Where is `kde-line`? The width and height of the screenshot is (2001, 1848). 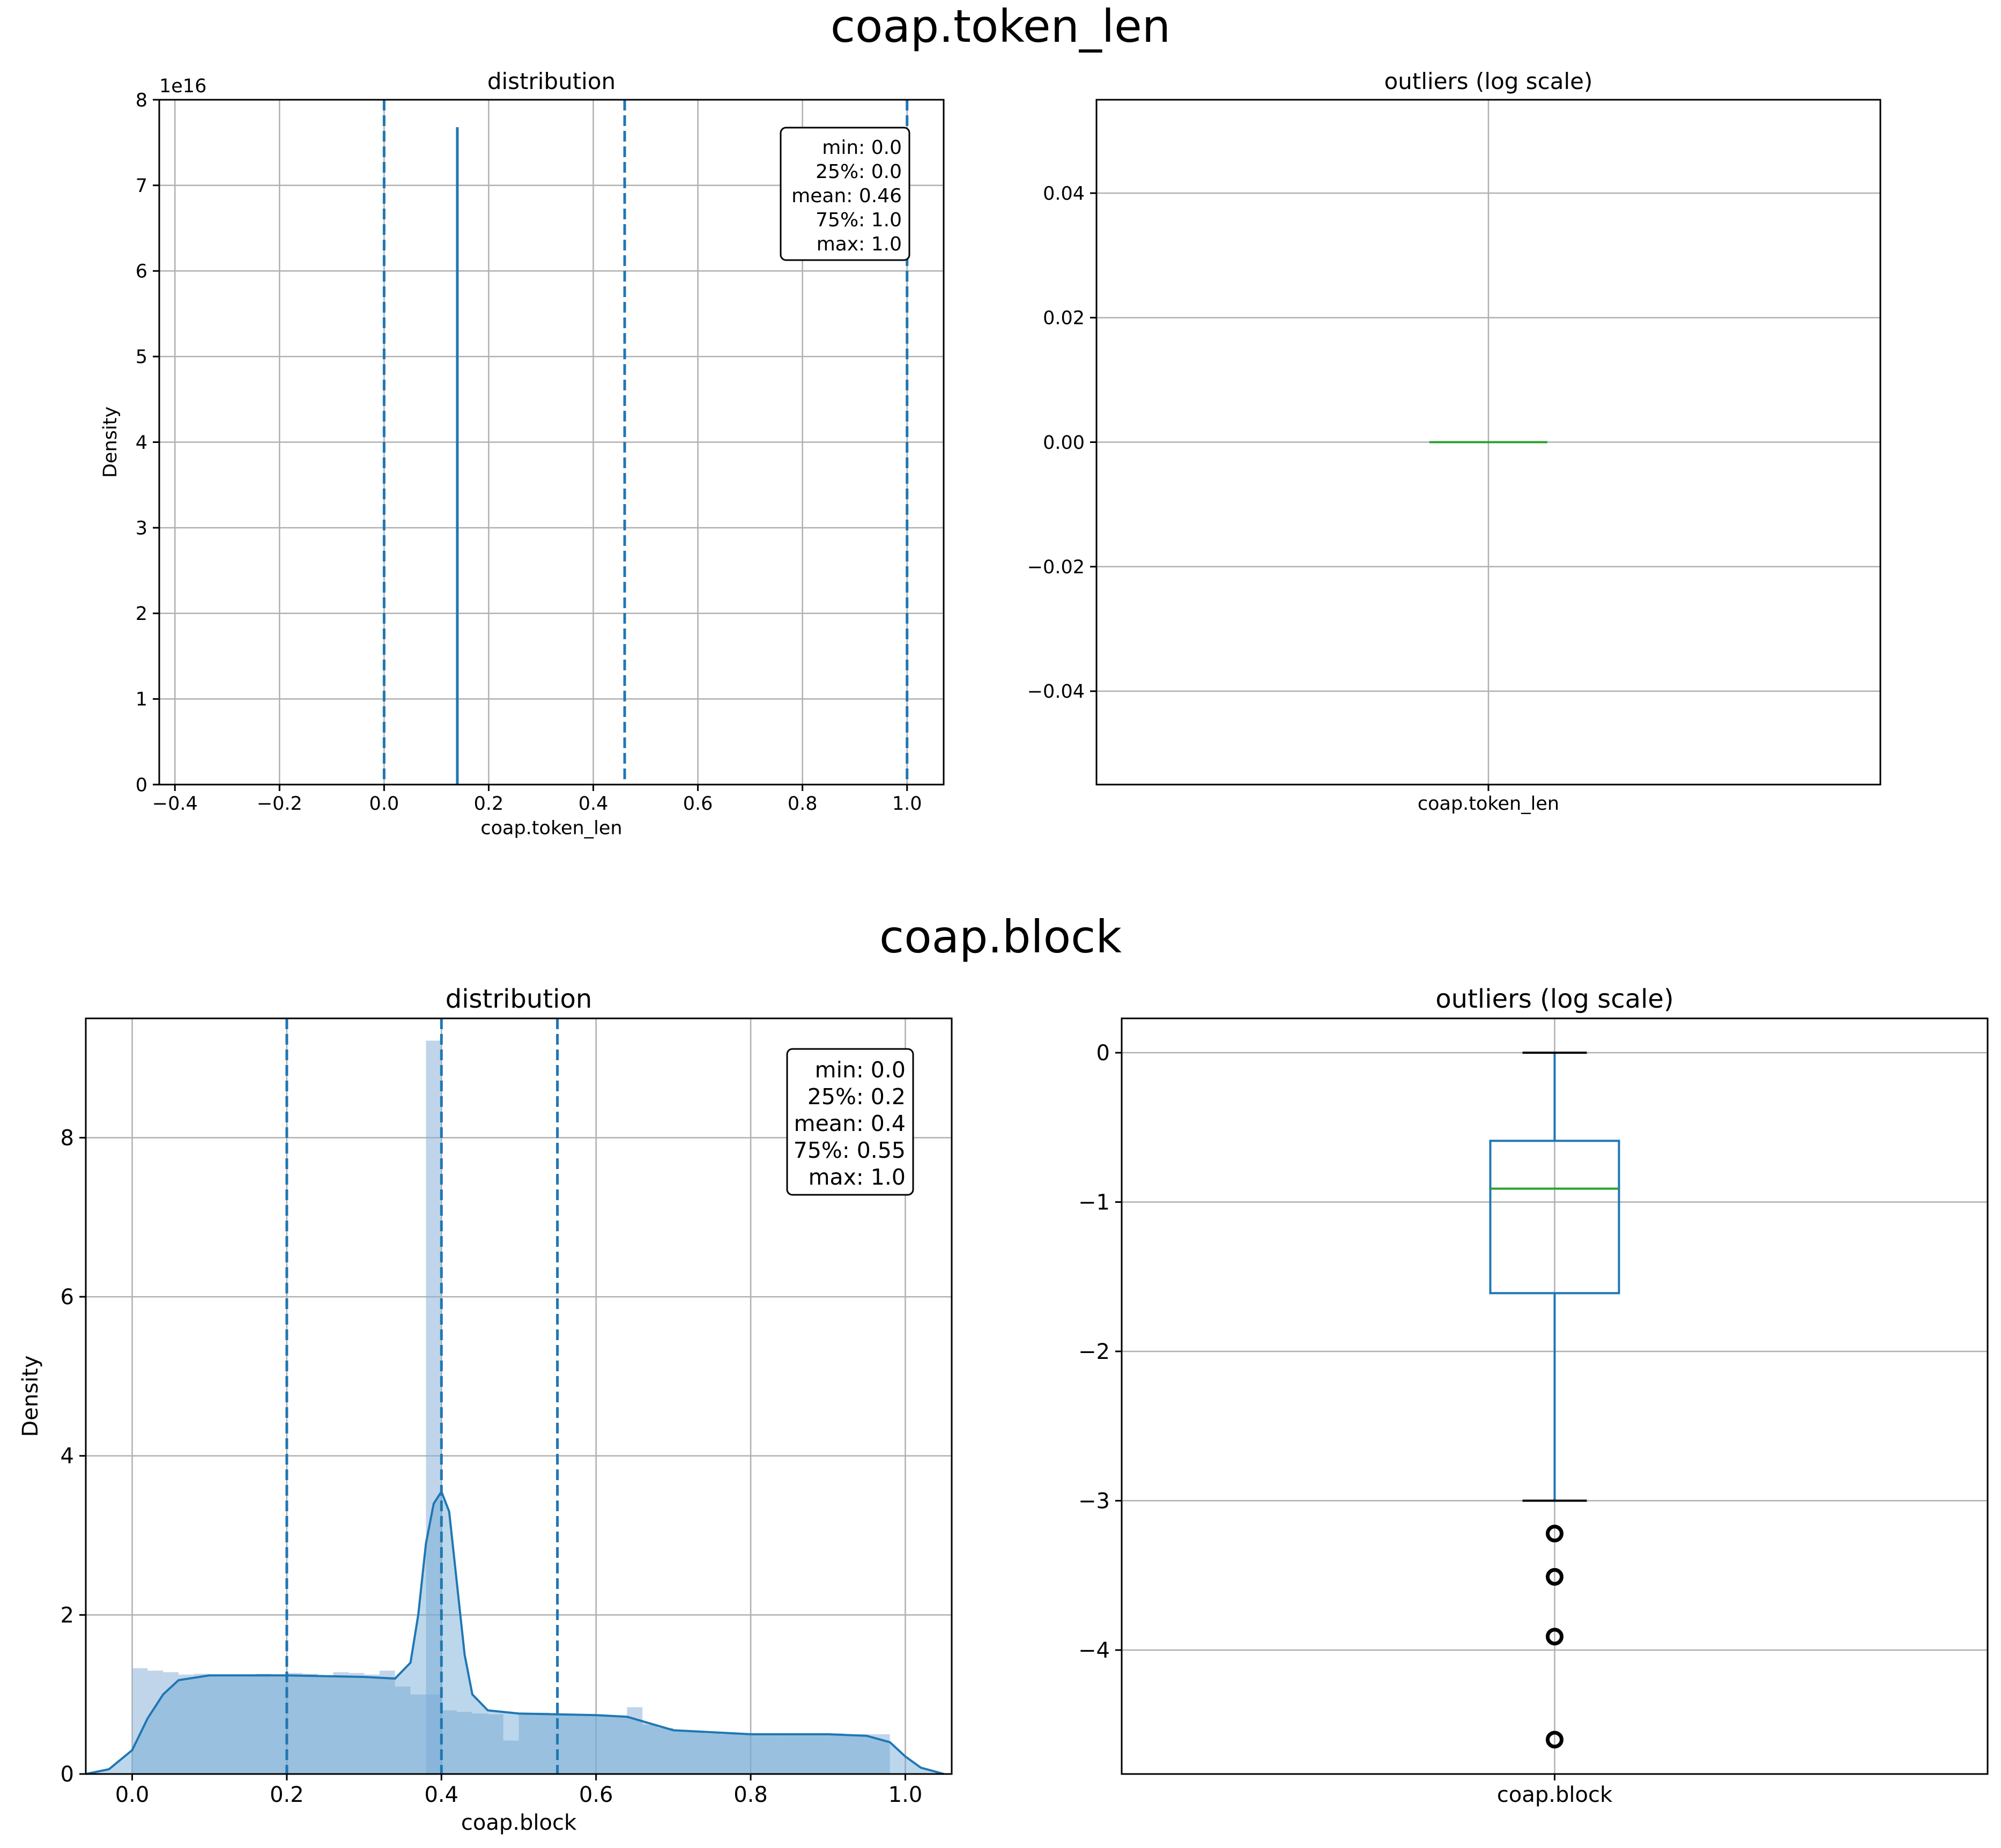
kde-line is located at coordinates (515, 1632).